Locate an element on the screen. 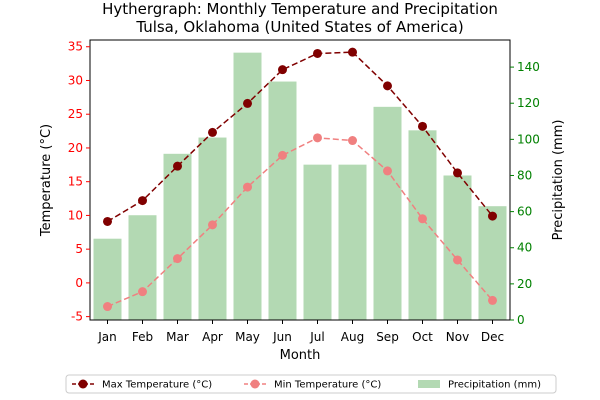  x-tick-label: Feb is located at coordinates (142, 337).